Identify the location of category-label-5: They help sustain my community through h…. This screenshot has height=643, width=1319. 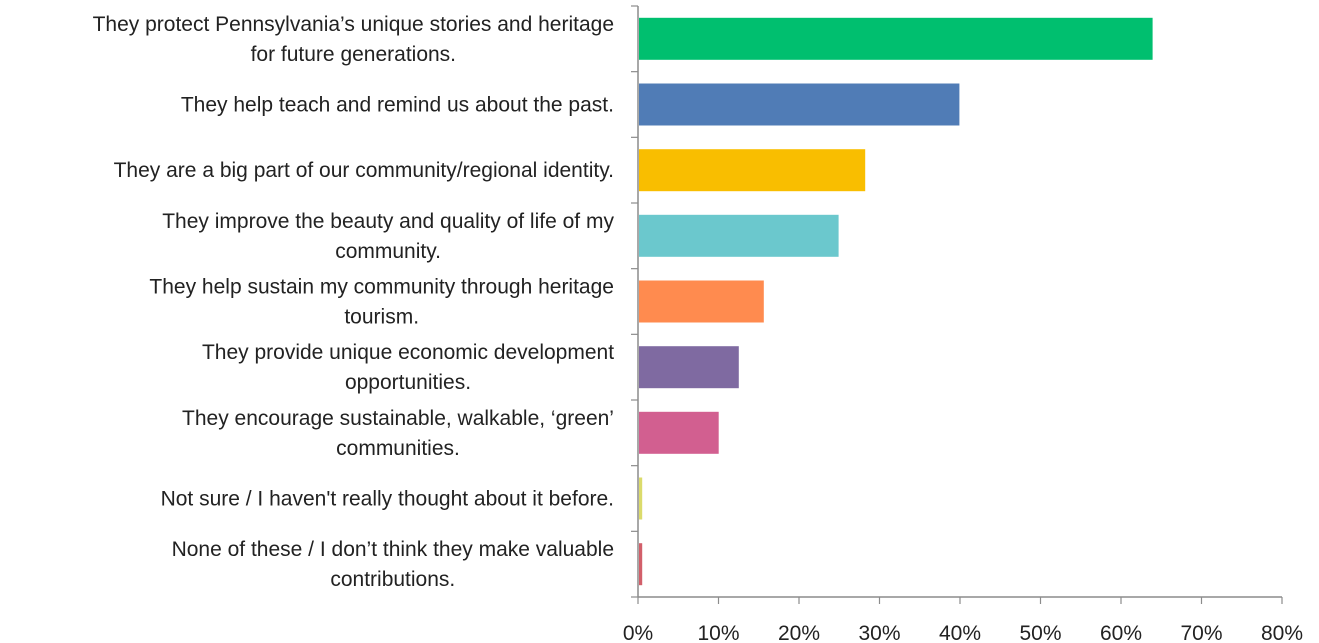
(381, 302).